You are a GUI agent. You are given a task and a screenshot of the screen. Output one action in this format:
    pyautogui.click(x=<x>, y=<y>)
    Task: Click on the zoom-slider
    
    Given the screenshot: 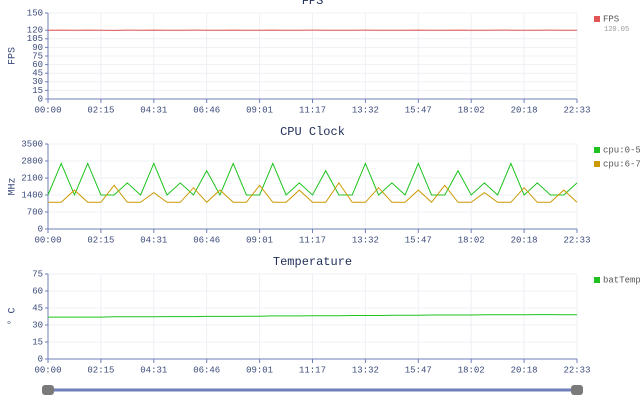 What is the action you would take?
    pyautogui.click(x=312, y=390)
    